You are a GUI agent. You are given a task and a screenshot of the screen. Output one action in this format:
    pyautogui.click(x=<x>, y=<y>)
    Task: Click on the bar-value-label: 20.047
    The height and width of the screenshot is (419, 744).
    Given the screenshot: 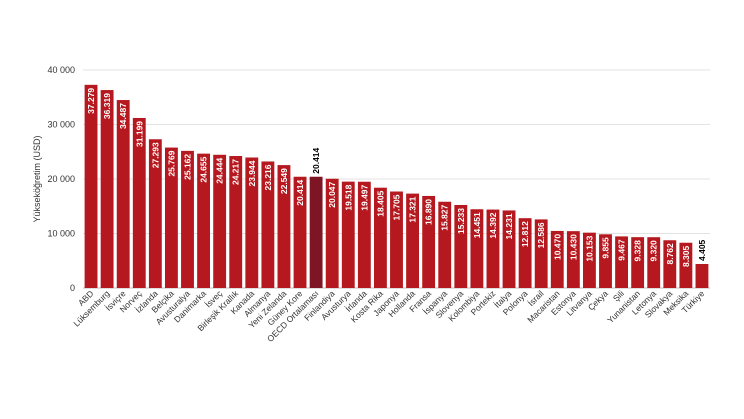 What is the action you would take?
    pyautogui.click(x=332, y=194)
    